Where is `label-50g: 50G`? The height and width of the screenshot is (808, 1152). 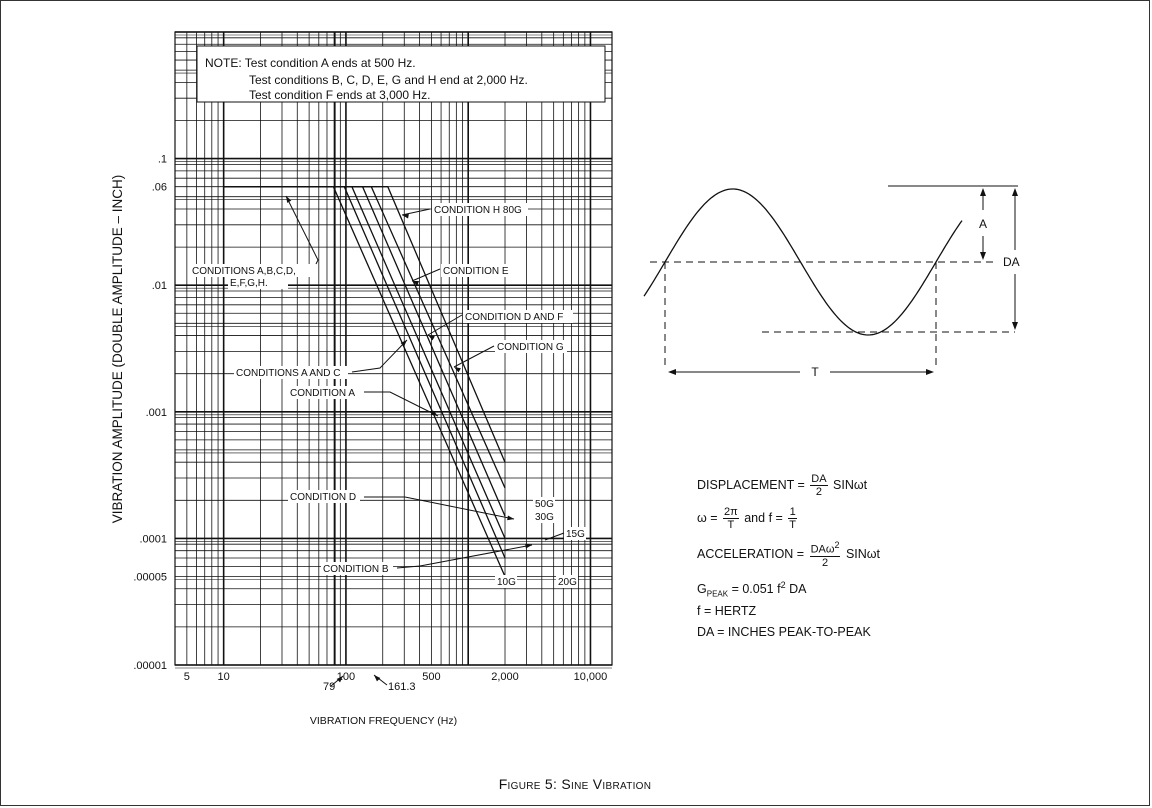 label-50g: 50G is located at coordinates (544, 504).